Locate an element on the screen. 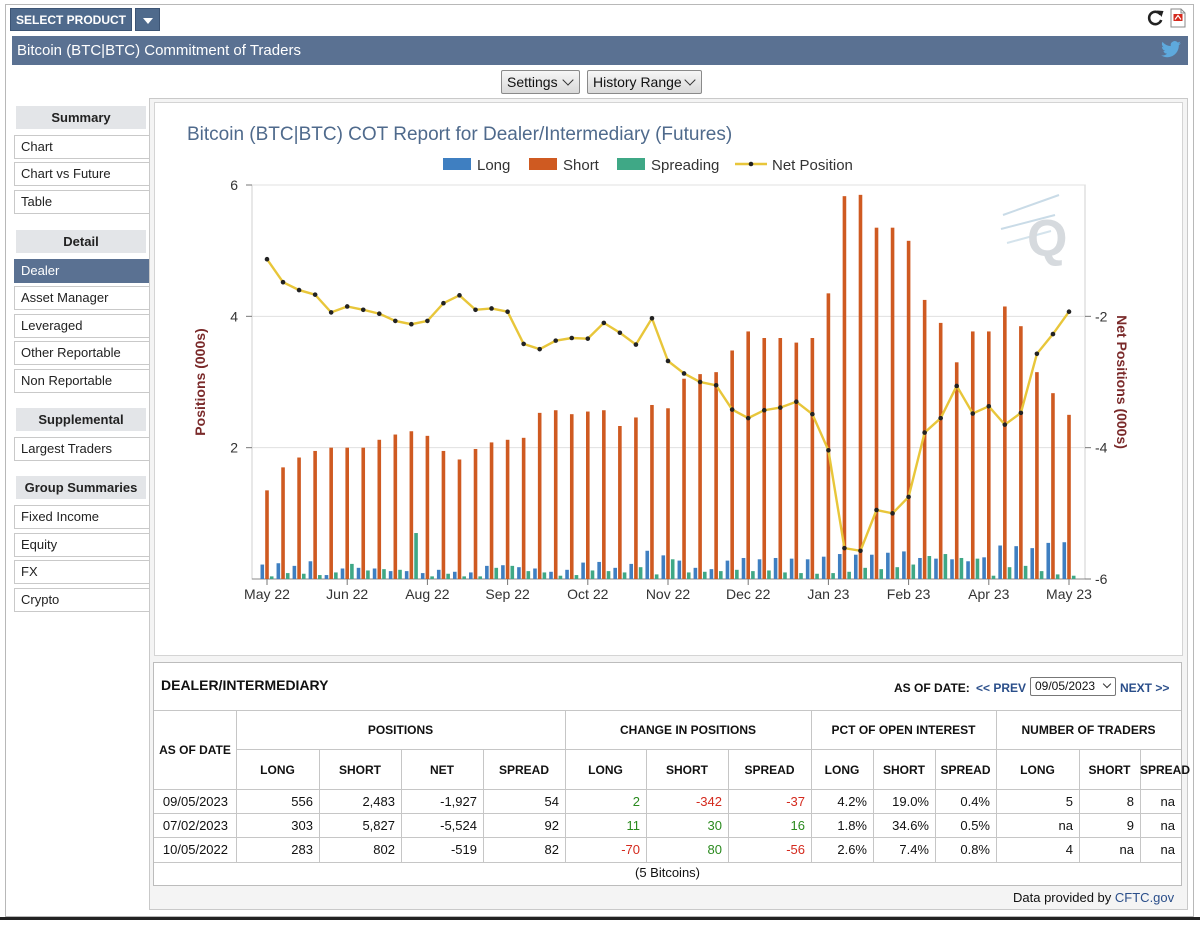 The image size is (1200, 927). y2-tick-label: -4 is located at coordinates (1101, 448).